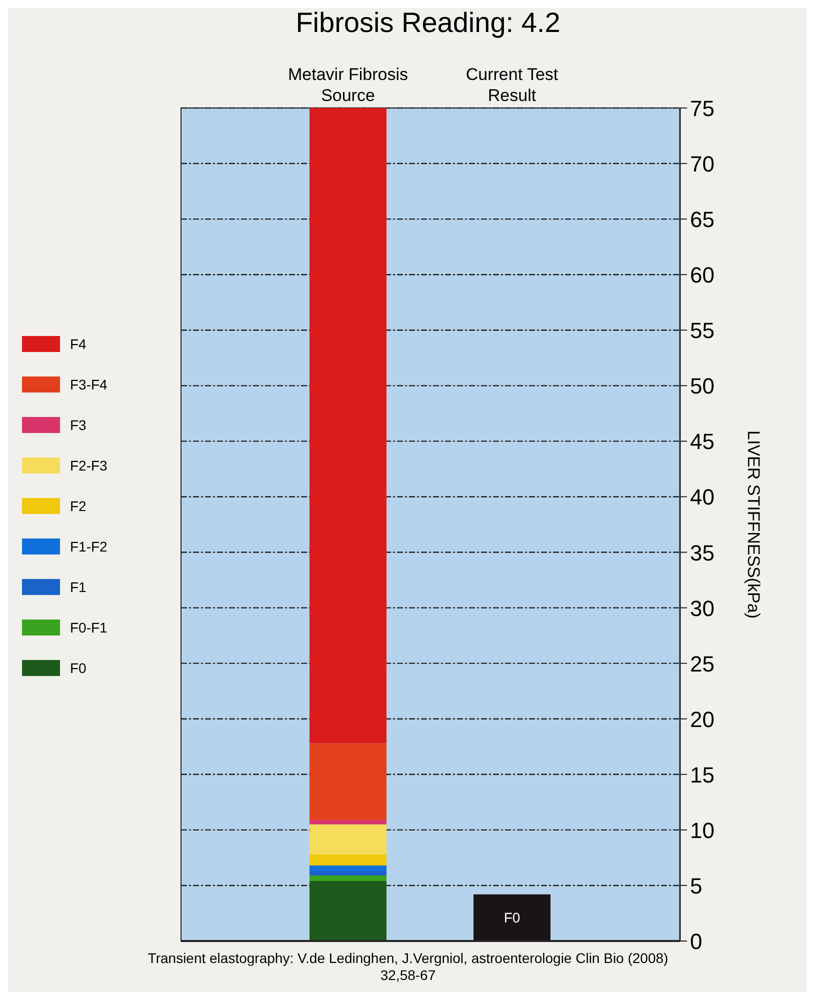 This screenshot has width=815, height=1000. Describe the element at coordinates (78, 425) in the screenshot. I see `legend-label: F3` at that location.